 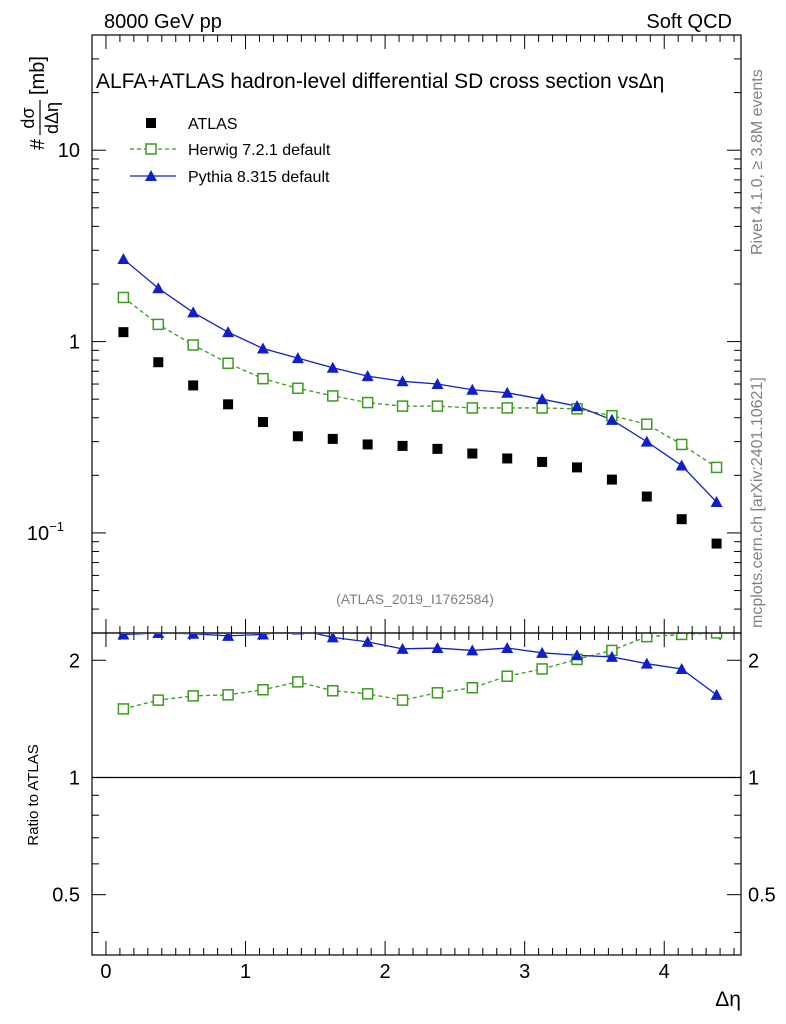 I want to click on plot-title-symbol: Δη, so click(x=652, y=81).